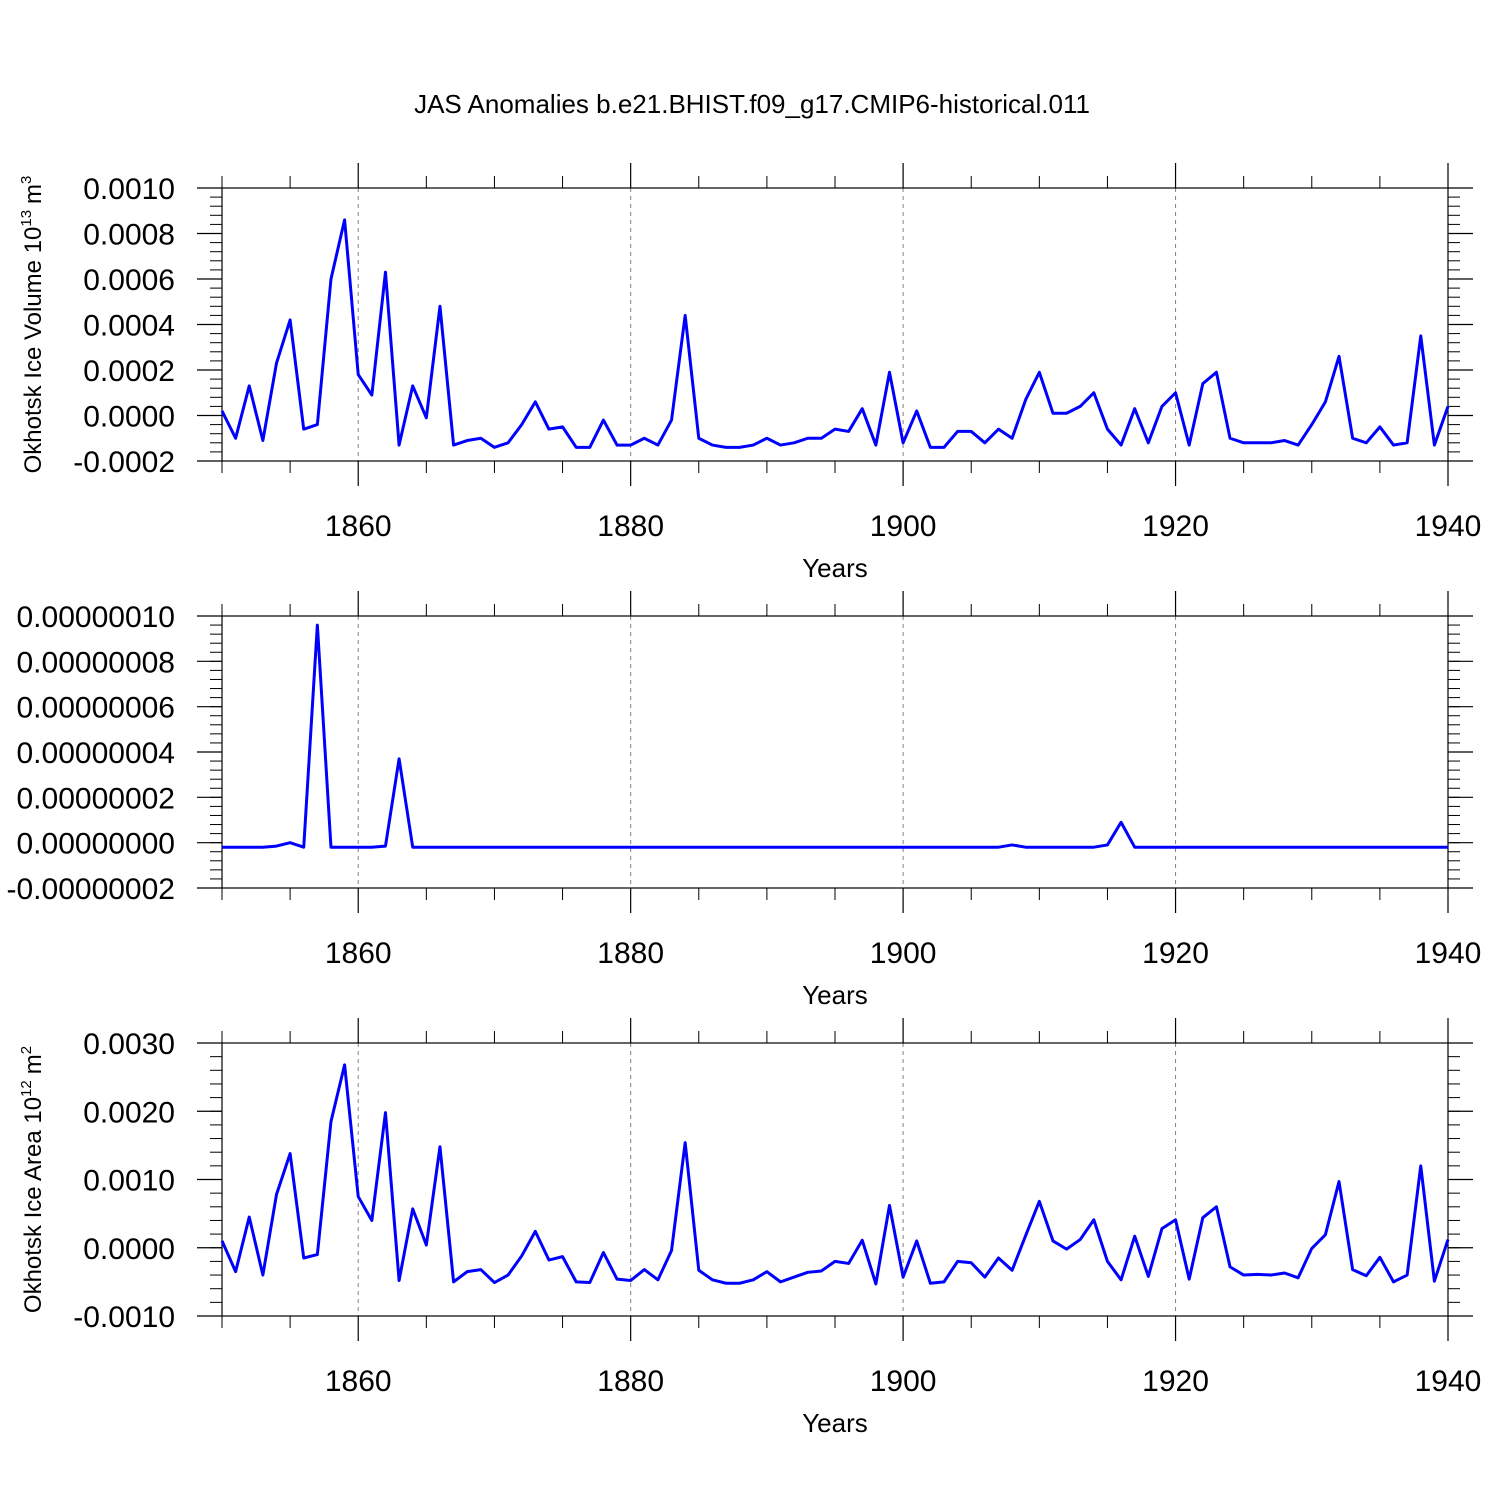 This screenshot has height=1500, width=1500. I want to click on y-tick-label: 0.0008, so click(129, 235).